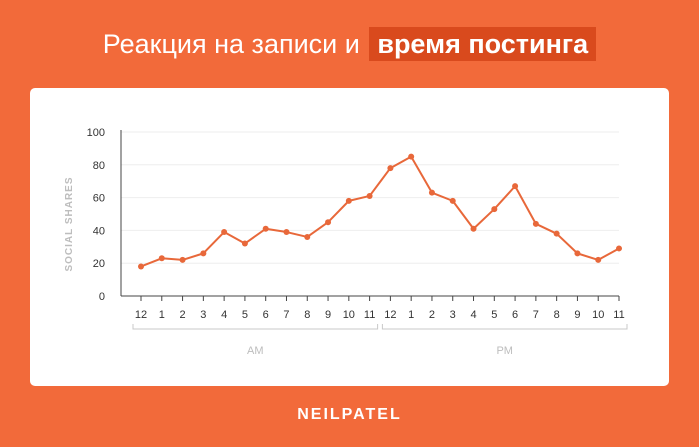 This screenshot has height=447, width=699. What do you see at coordinates (255, 351) in the screenshot?
I see `group-label-am: AM` at bounding box center [255, 351].